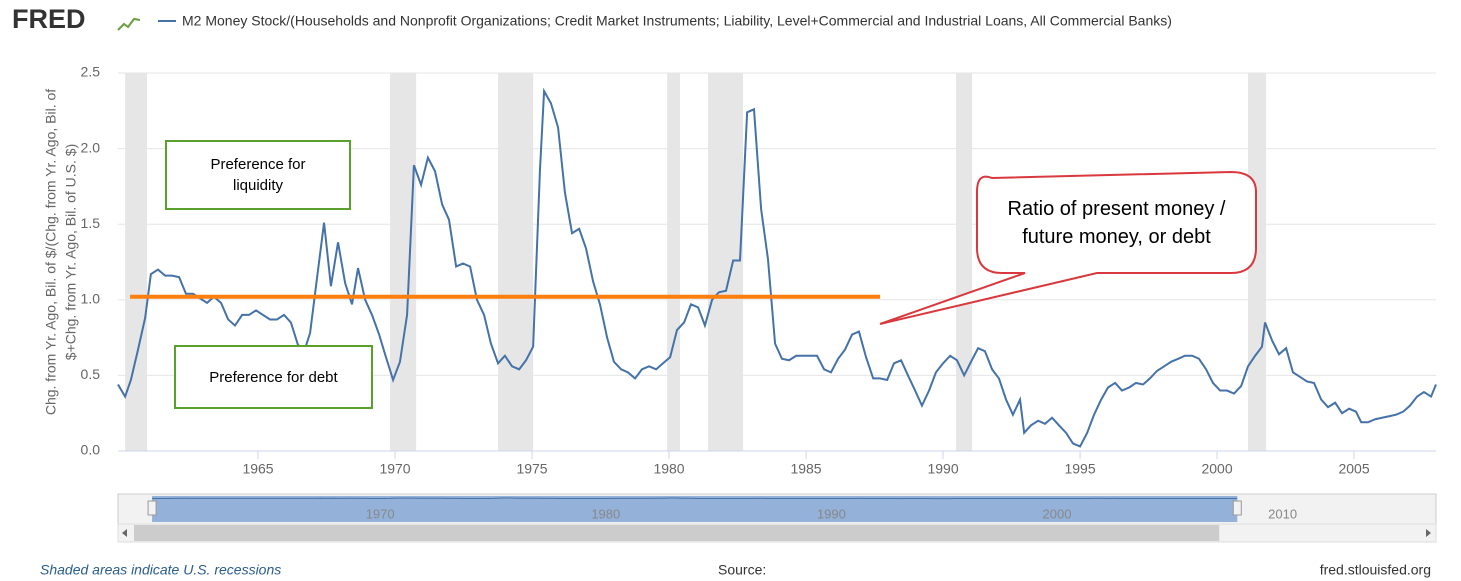 The height and width of the screenshot is (581, 1461). Describe the element at coordinates (677, 533) in the screenshot. I see `scrollbar-thumb` at that location.